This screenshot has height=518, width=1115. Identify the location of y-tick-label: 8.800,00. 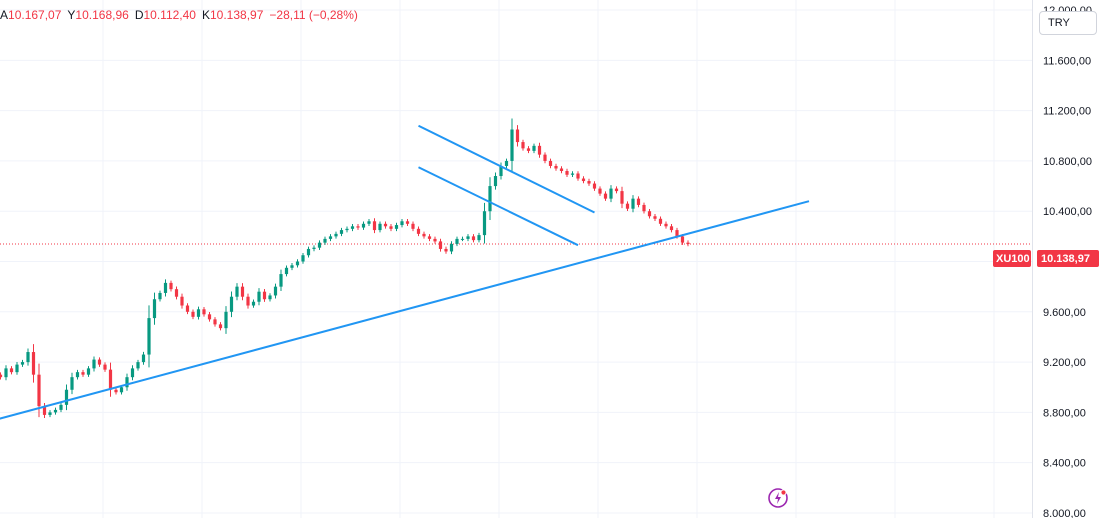
(1064, 413).